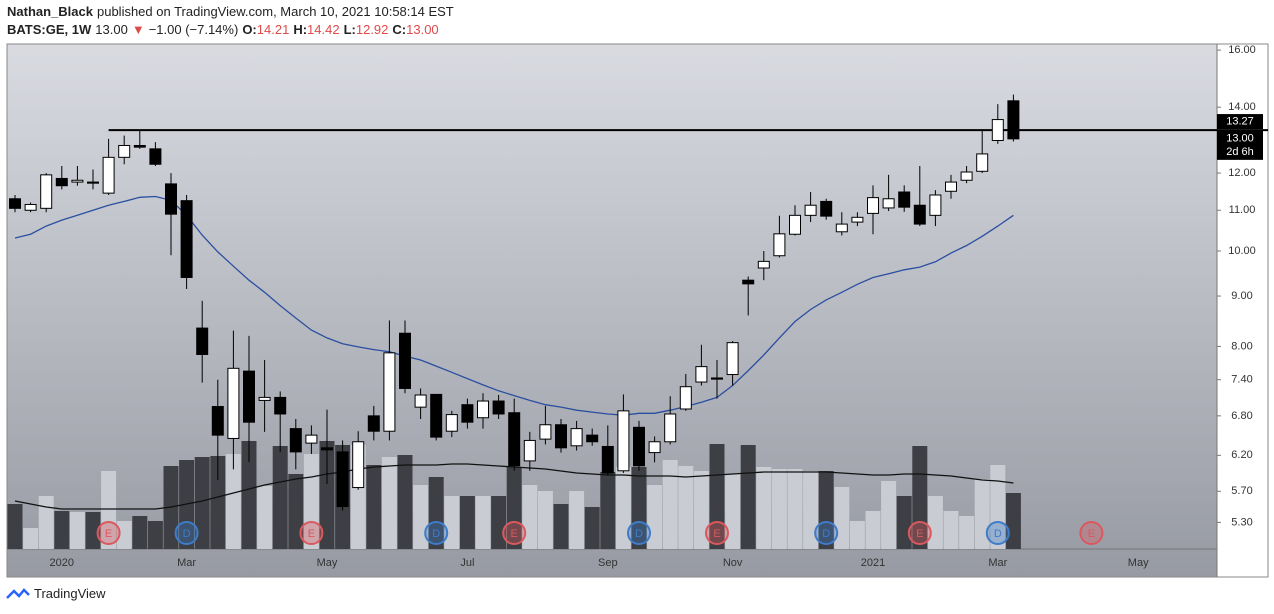 This screenshot has height=614, width=1274. Describe the element at coordinates (1242, 210) in the screenshot. I see `y-tick-label: 11.00` at that location.